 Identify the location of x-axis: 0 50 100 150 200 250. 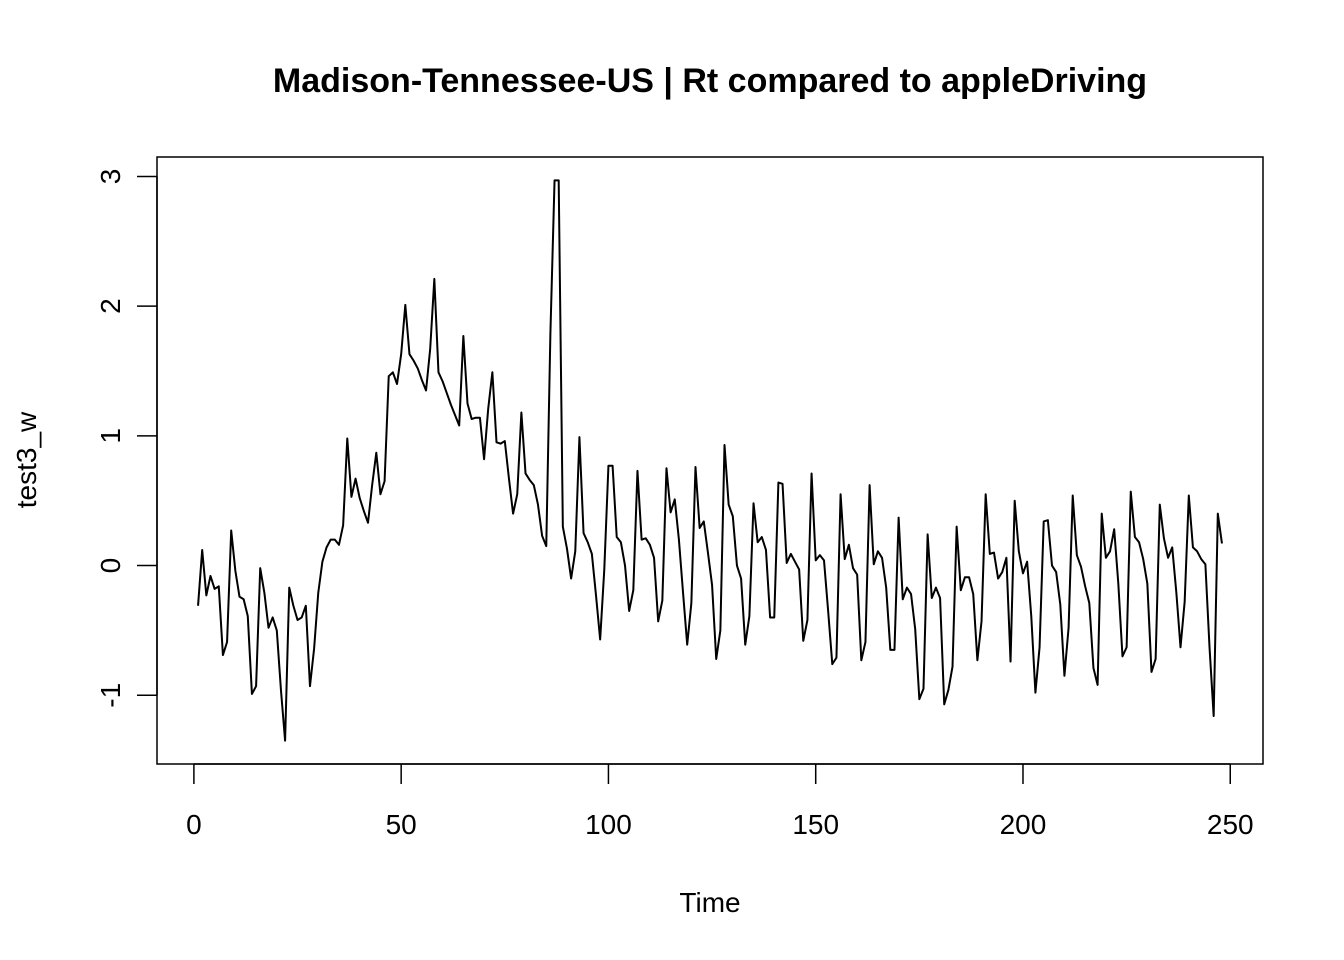
(720, 801).